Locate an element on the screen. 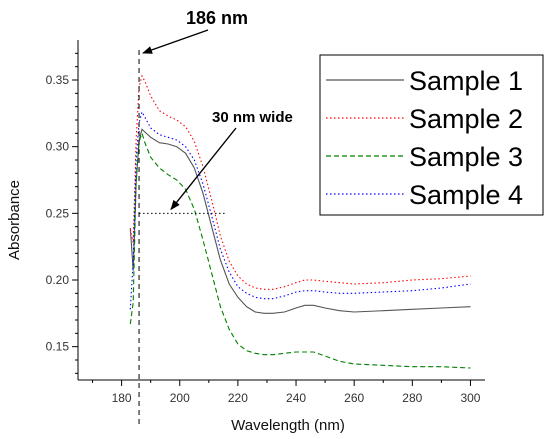 Image resolution: width=550 pixels, height=439 pixels. x-axis-title: Wavelength (nm) is located at coordinates (288, 425).